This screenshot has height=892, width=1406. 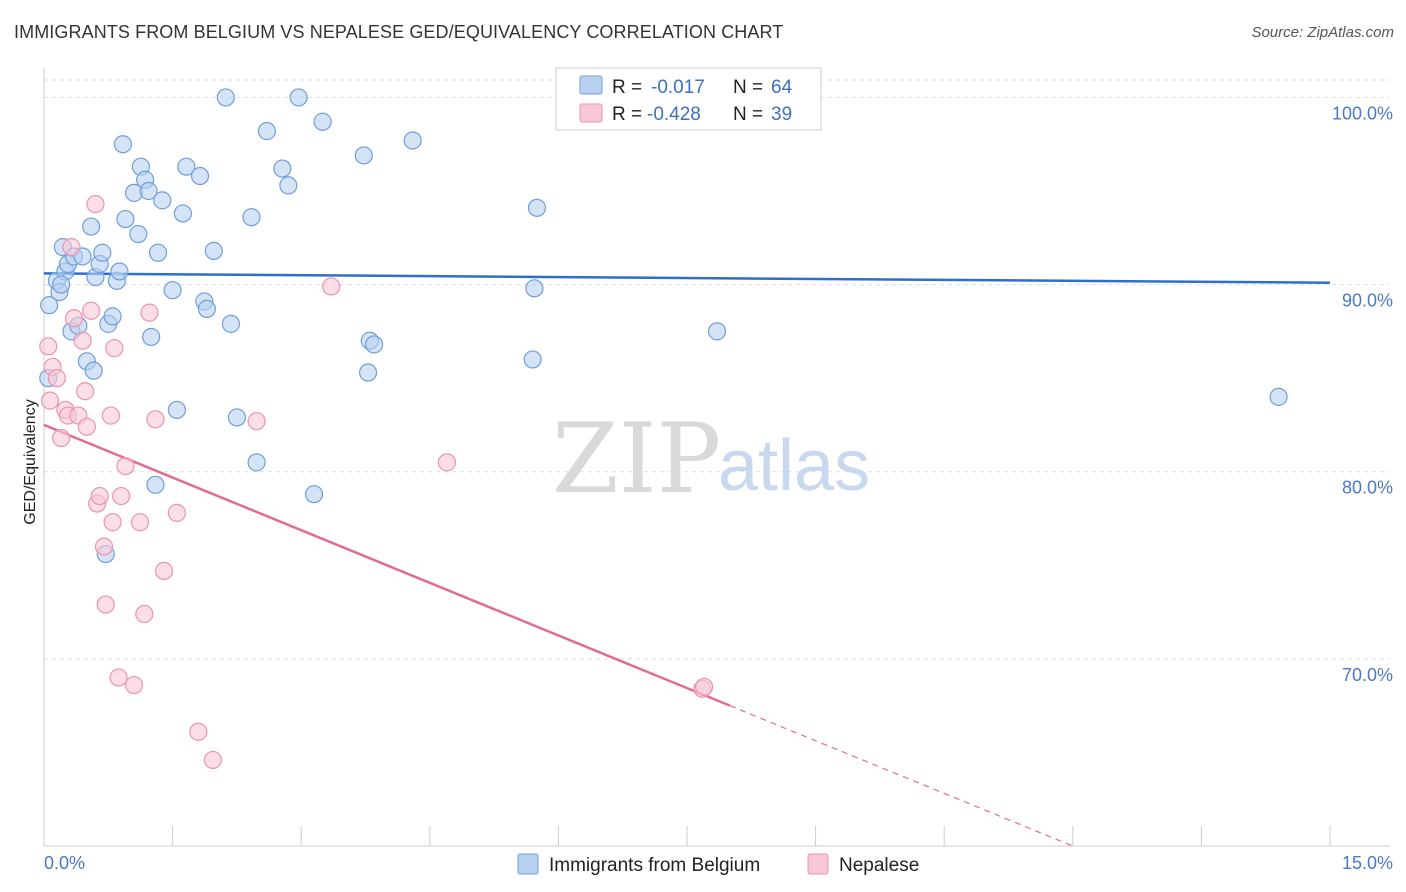 What do you see at coordinates (528, 864) in the screenshot?
I see `bottom-legend-swatch-belgium` at bounding box center [528, 864].